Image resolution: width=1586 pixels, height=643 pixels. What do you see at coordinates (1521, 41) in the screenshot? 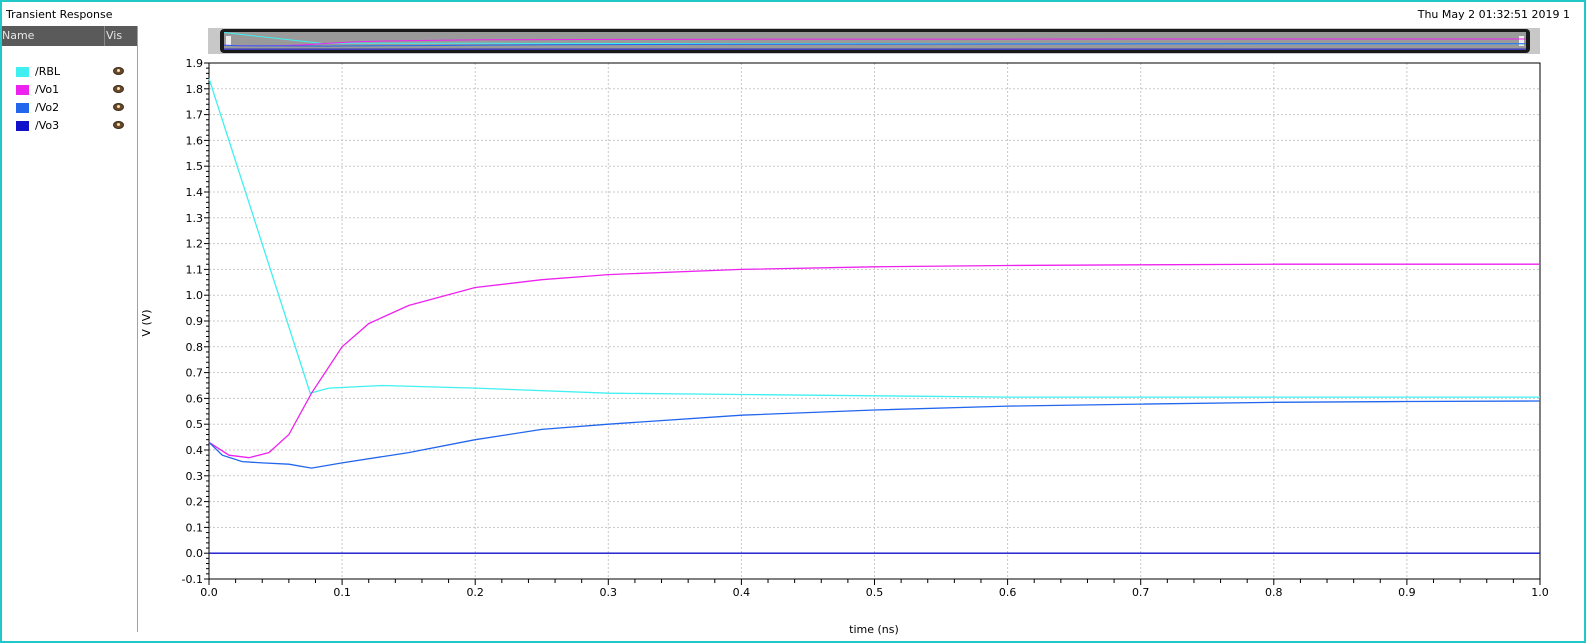
I see `overview-right-handle` at bounding box center [1521, 41].